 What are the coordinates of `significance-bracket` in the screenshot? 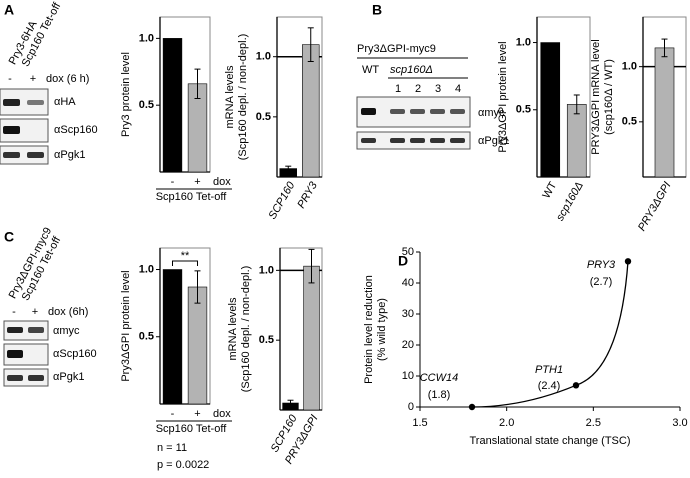 It's located at (185, 263).